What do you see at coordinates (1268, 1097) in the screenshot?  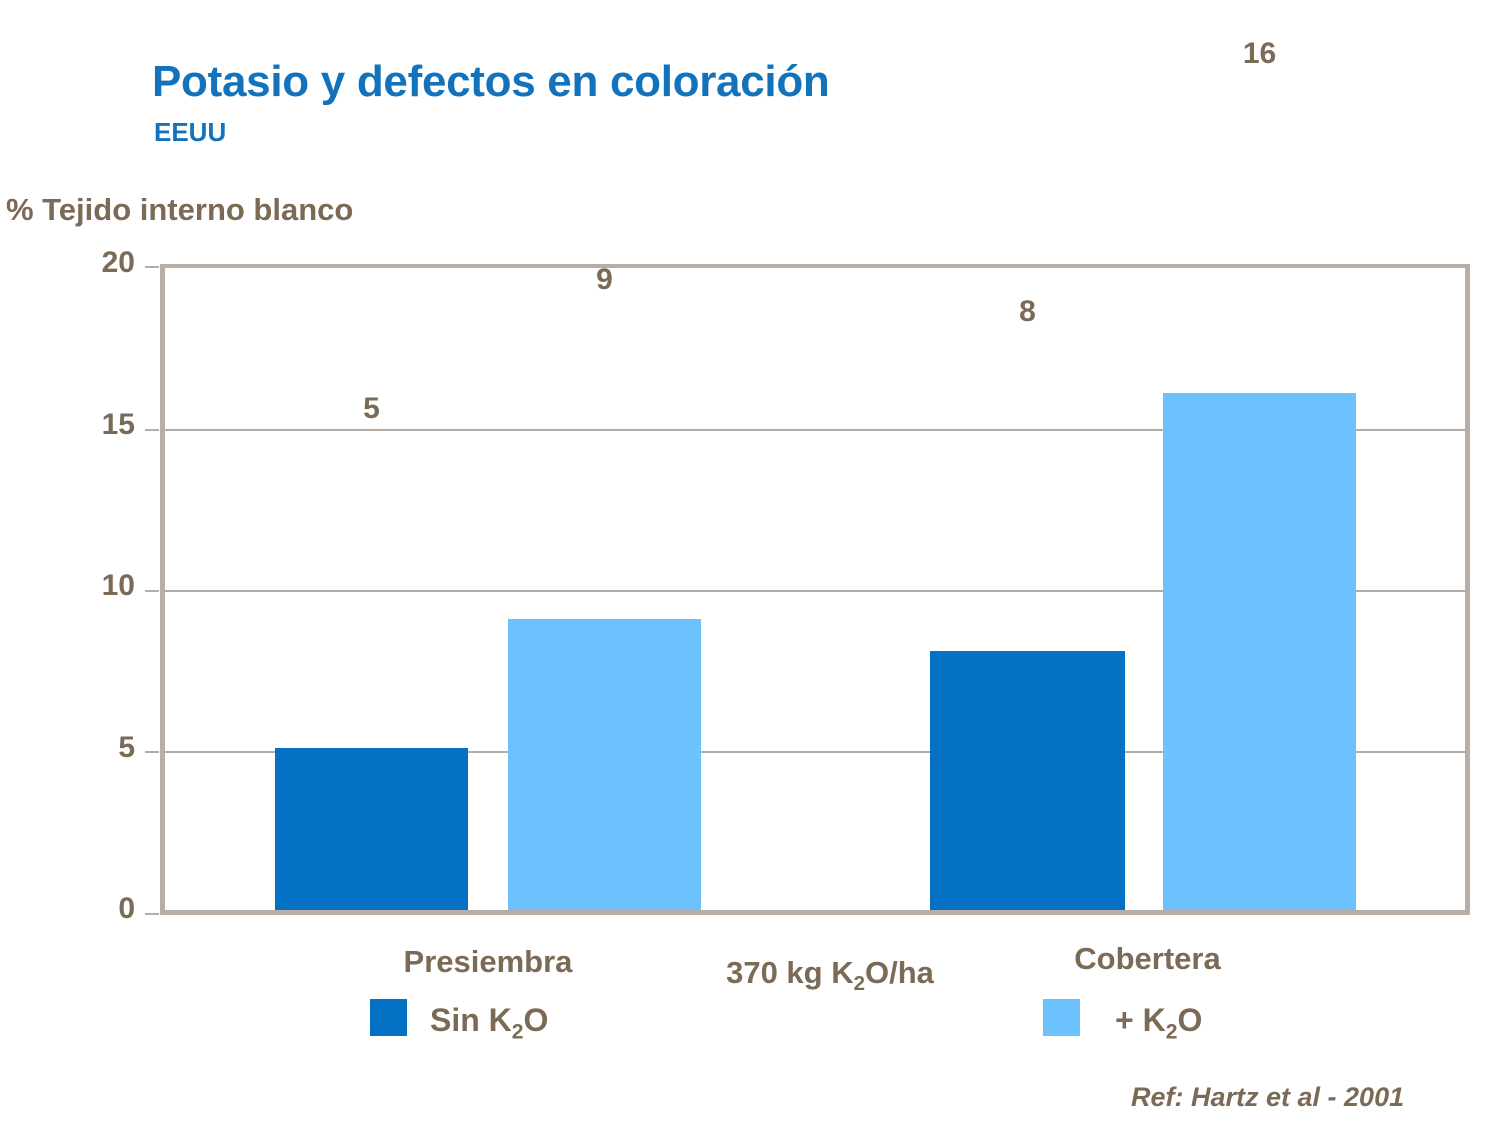 I see `reference-note: Ref: Hartz et al - 2001` at bounding box center [1268, 1097].